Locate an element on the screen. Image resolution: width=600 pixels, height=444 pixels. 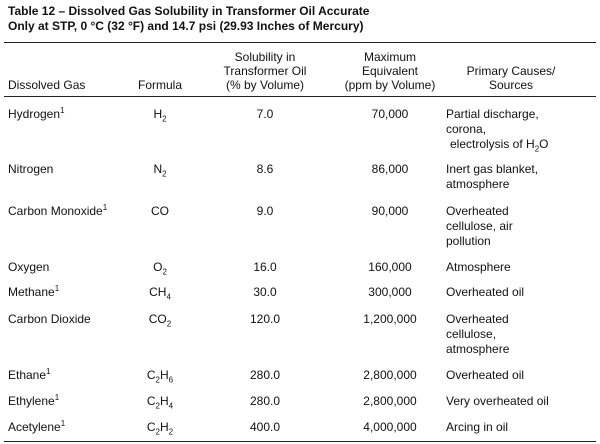
formula-cell: O2 is located at coordinates (160, 268).